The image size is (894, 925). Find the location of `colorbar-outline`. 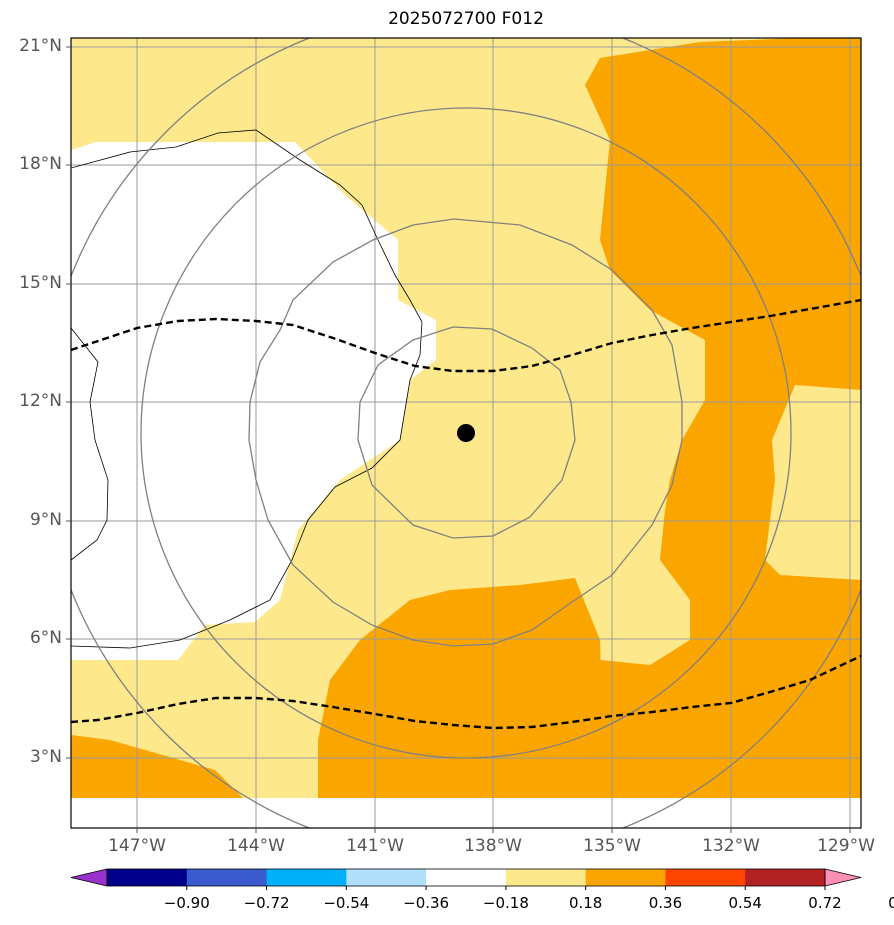

colorbar-outline is located at coordinates (466, 877).